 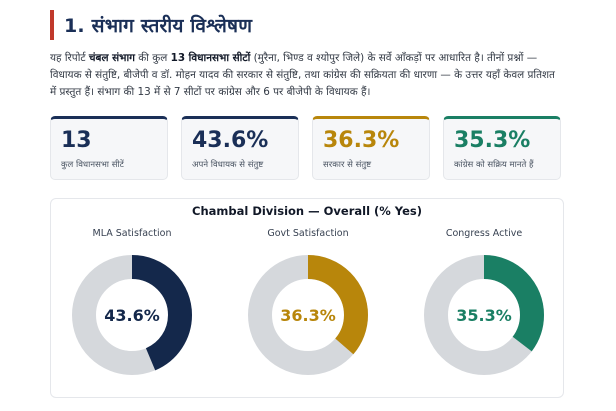 I want to click on donut-congress: Congress Active 35.3%, so click(x=484, y=309).